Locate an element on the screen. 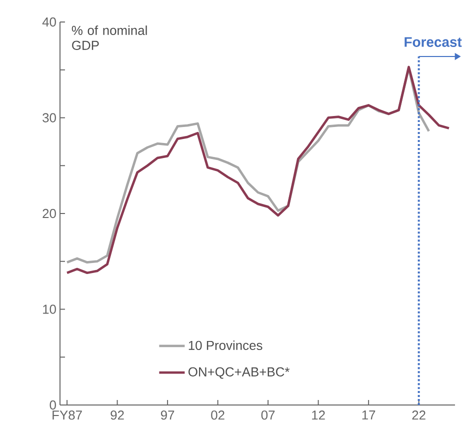 The width and height of the screenshot is (474, 439). x-tick-label: 22 is located at coordinates (419, 415).